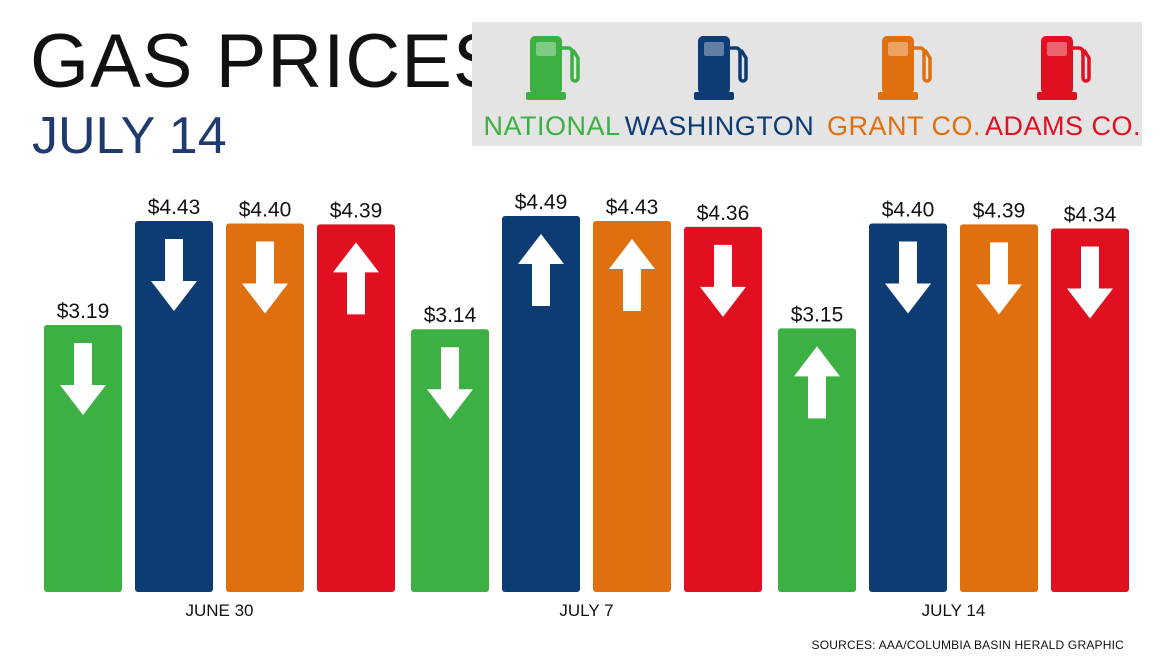 This screenshot has height=658, width=1170. I want to click on legend-item-adams-co: ADAMS CO., so click(1063, 84).